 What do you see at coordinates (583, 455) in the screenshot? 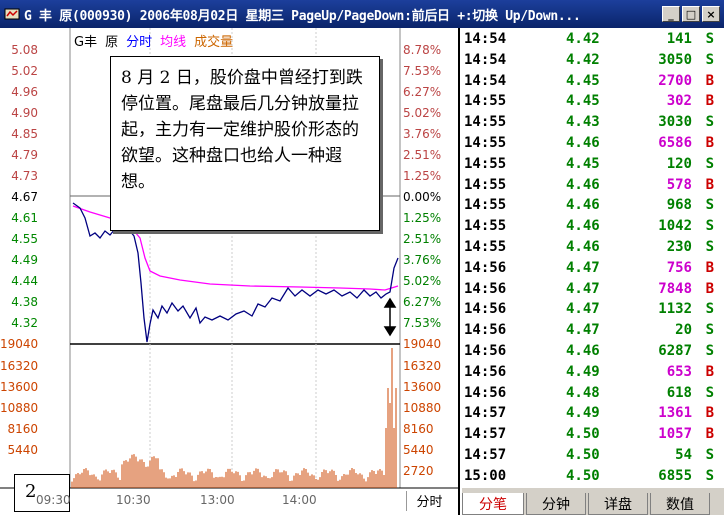
I see `tick-price: 4.50` at bounding box center [583, 455].